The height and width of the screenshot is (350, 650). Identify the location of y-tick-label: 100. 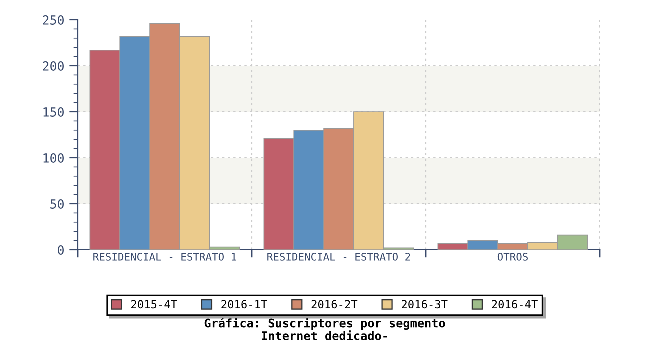
(54, 158).